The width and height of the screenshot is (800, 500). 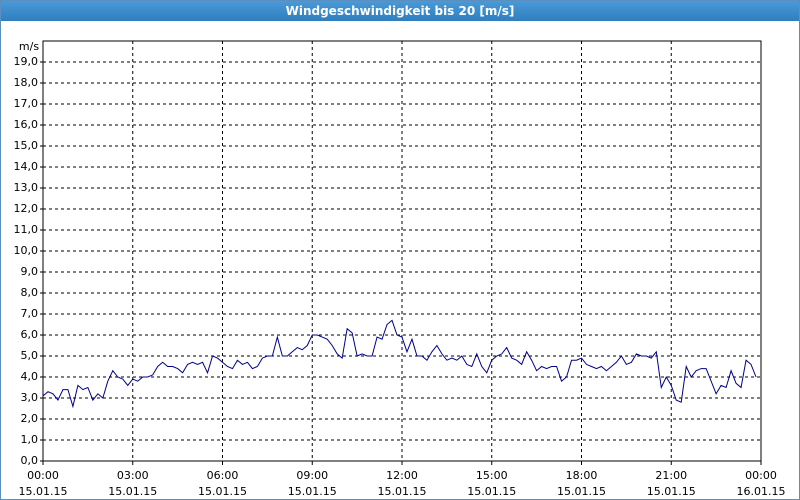 What do you see at coordinates (26, 187) in the screenshot?
I see `y-tick-label: 13,0` at bounding box center [26, 187].